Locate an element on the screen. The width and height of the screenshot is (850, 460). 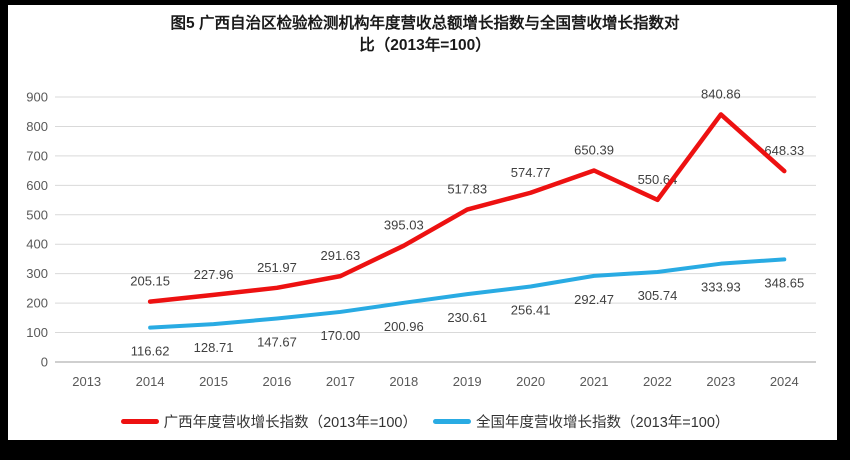
data-label: 256.41 is located at coordinates (531, 310).